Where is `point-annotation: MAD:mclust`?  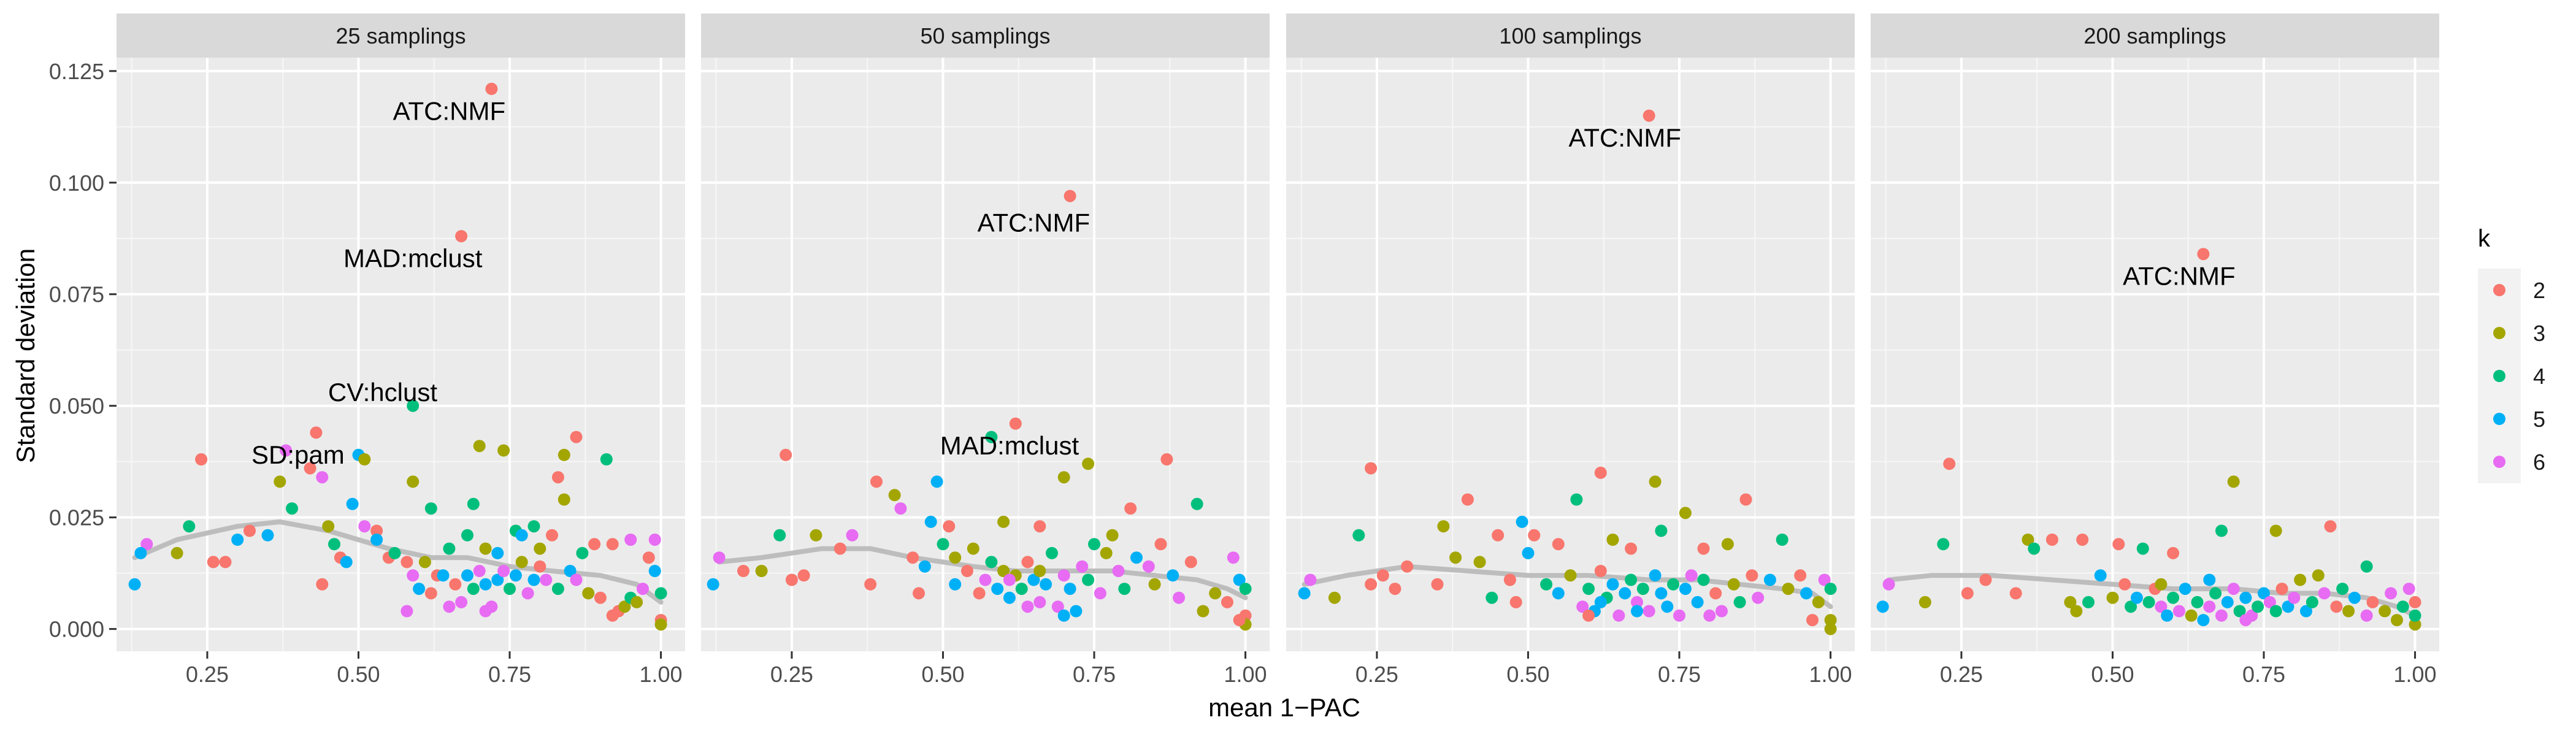 point-annotation: MAD:mclust is located at coordinates (413, 258).